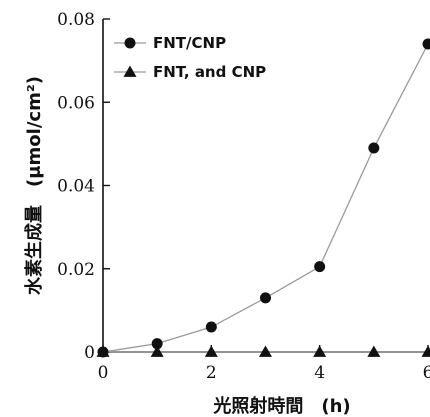 The width and height of the screenshot is (430, 417). What do you see at coordinates (76, 270) in the screenshot?
I see `y-tick-label-1: 0.02` at bounding box center [76, 270].